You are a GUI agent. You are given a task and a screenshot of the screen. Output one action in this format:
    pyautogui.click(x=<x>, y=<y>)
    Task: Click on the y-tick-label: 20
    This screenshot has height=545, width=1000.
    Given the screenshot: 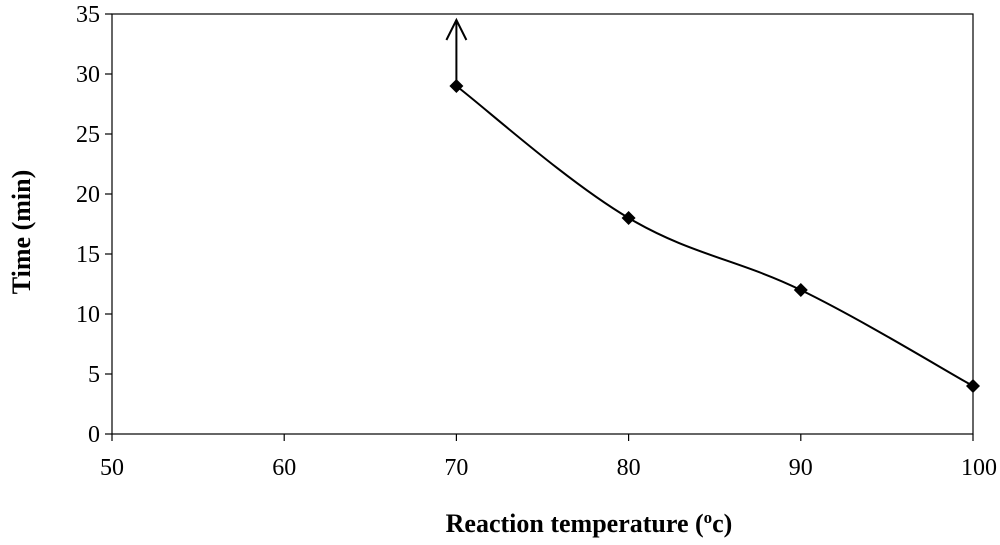 What is the action you would take?
    pyautogui.click(x=88, y=195)
    